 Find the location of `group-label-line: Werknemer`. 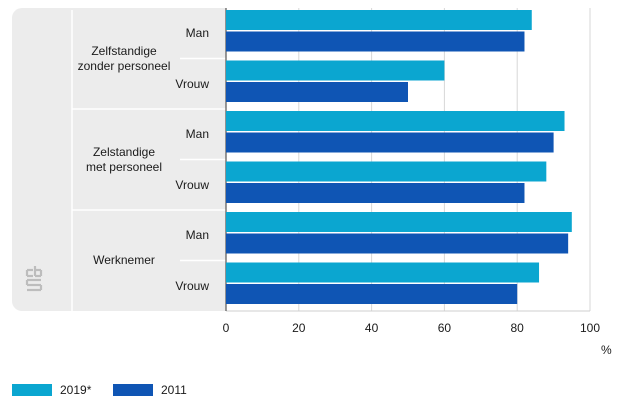

group-label-line: Werknemer is located at coordinates (124, 260).